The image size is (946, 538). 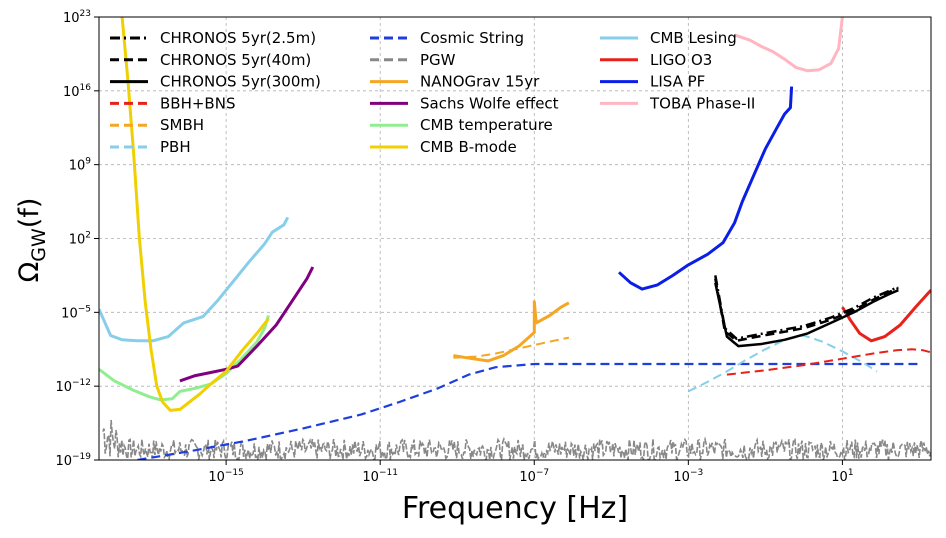 What do you see at coordinates (238, 38) in the screenshot?
I see `legend-label: CHRONOS 5yr(2.5m)` at bounding box center [238, 38].